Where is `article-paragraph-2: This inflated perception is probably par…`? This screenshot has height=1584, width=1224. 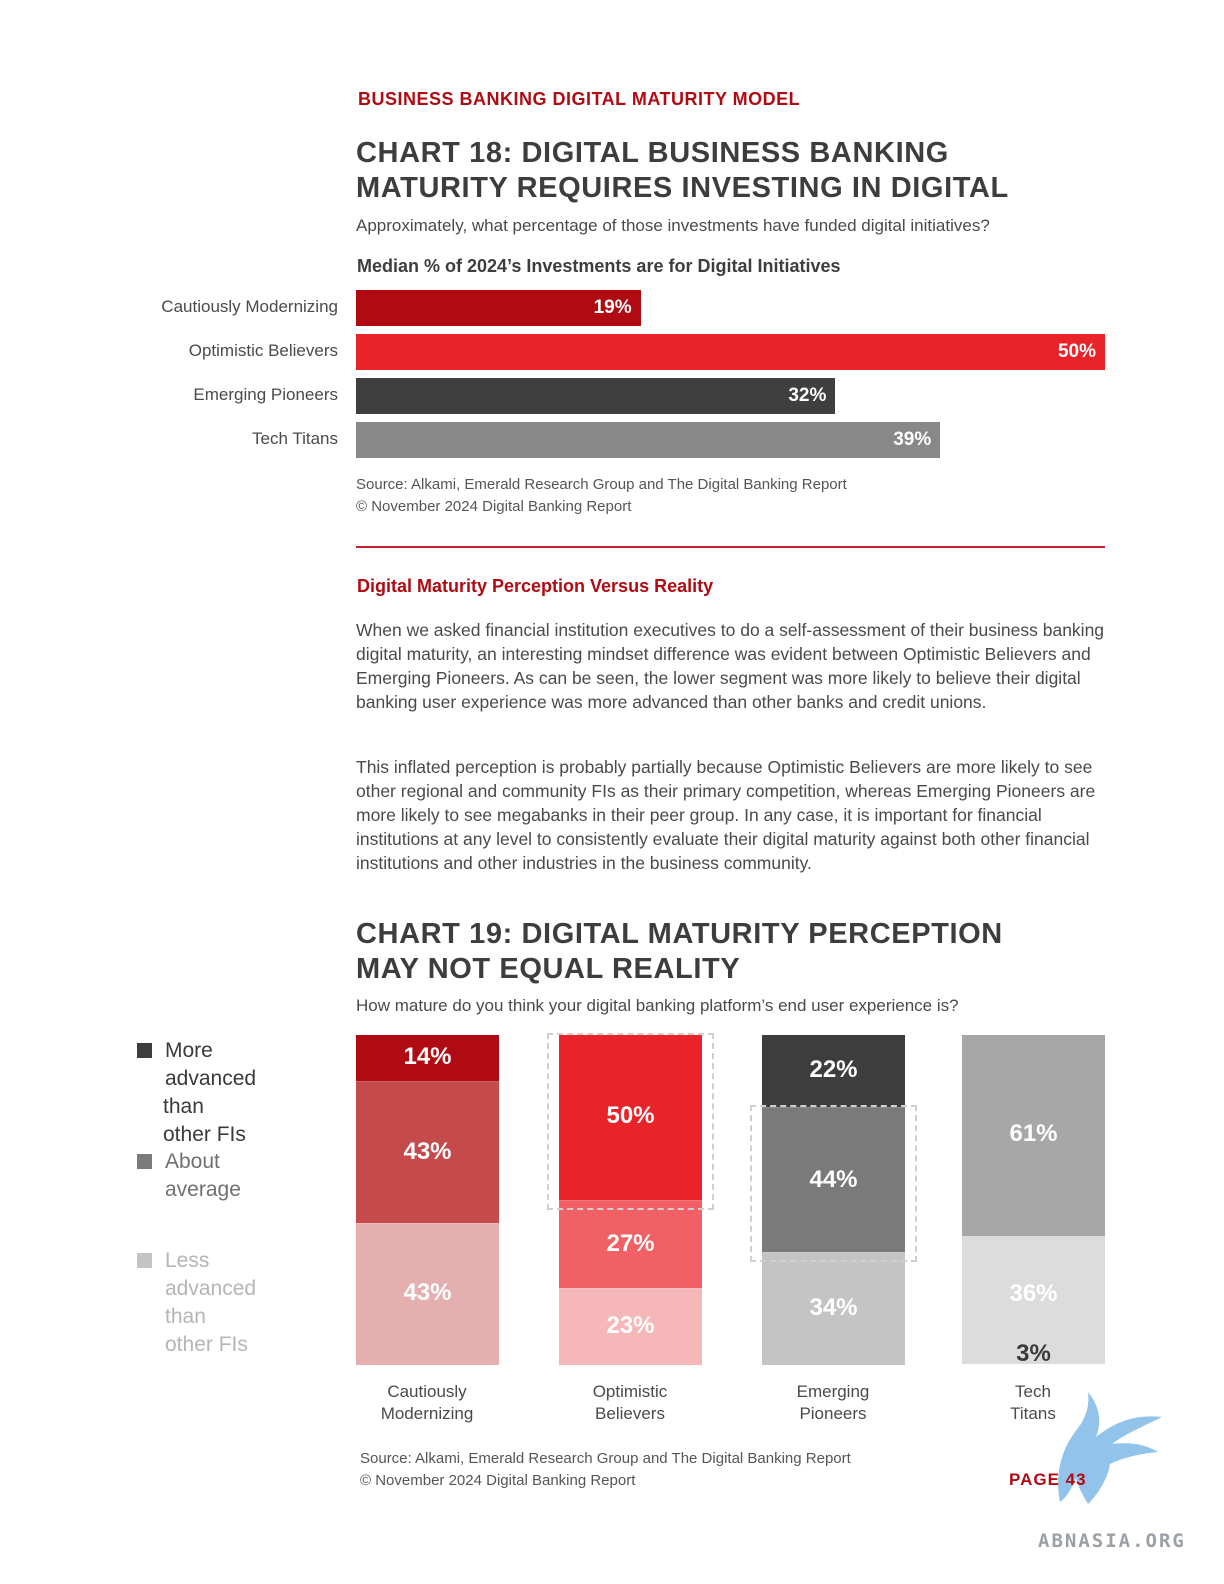 article-paragraph-2: This inflated perception is probably par… is located at coordinates (726, 815).